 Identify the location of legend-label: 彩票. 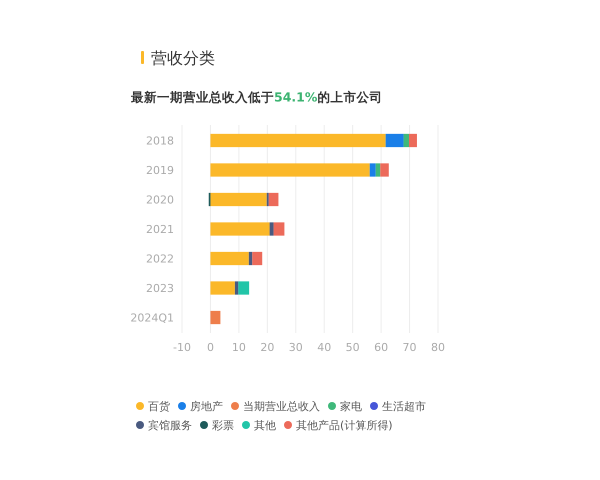
(223, 425).